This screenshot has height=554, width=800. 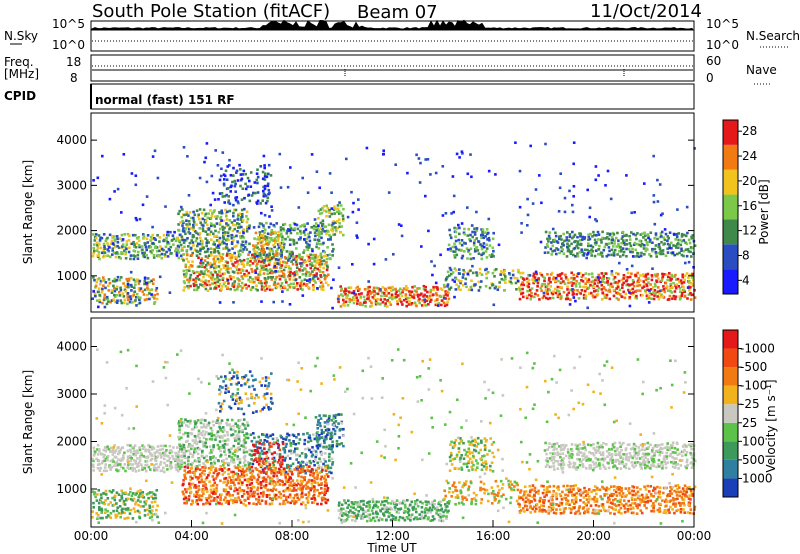 What do you see at coordinates (561, 297) in the screenshot?
I see `power-cell-2059` at bounding box center [561, 297].